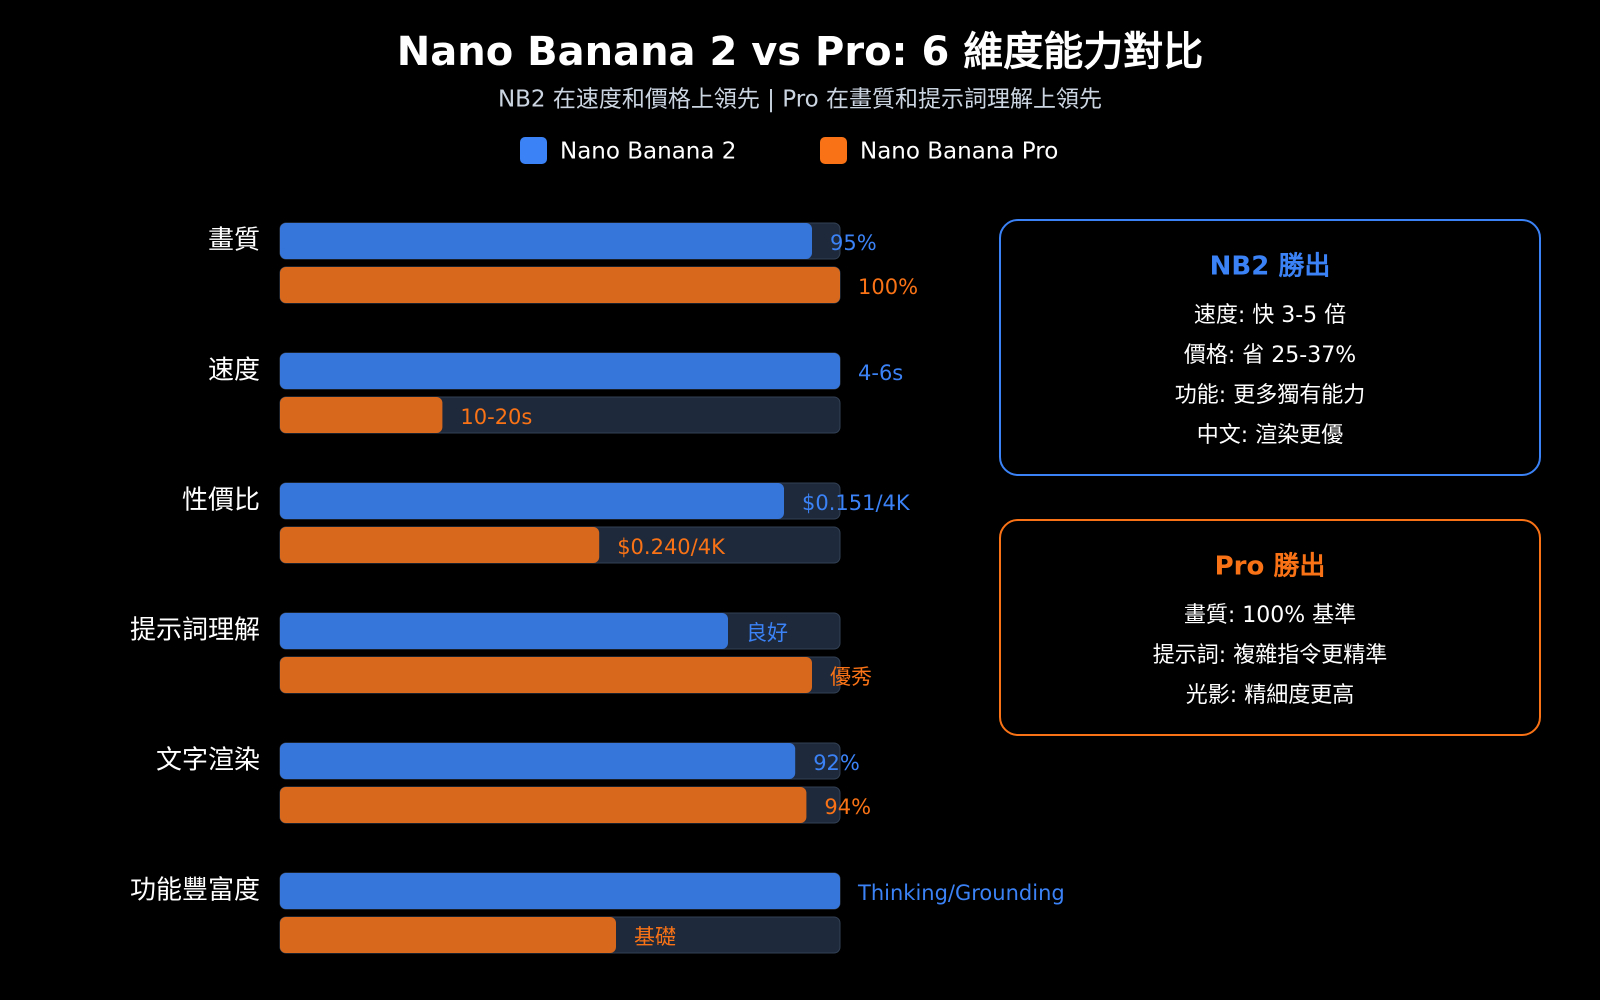 The width and height of the screenshot is (1600, 1000). I want to click on panel-title: Pro 勝出, so click(1270, 567).